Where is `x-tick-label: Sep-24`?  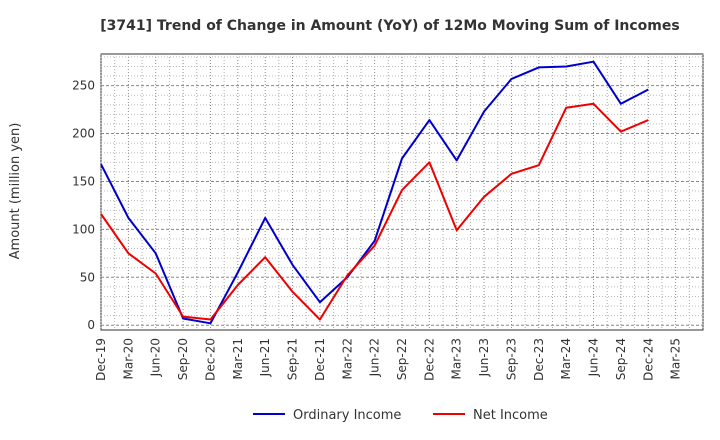 x-tick-label: Sep-24 is located at coordinates (621, 359).